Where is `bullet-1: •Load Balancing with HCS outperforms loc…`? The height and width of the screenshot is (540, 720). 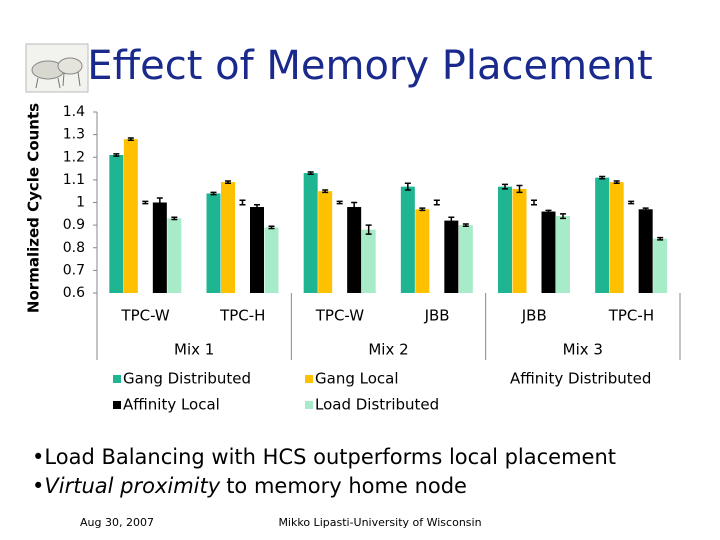 bullet-1: •Load Balancing with HCS outperforms loc… is located at coordinates (324, 457).